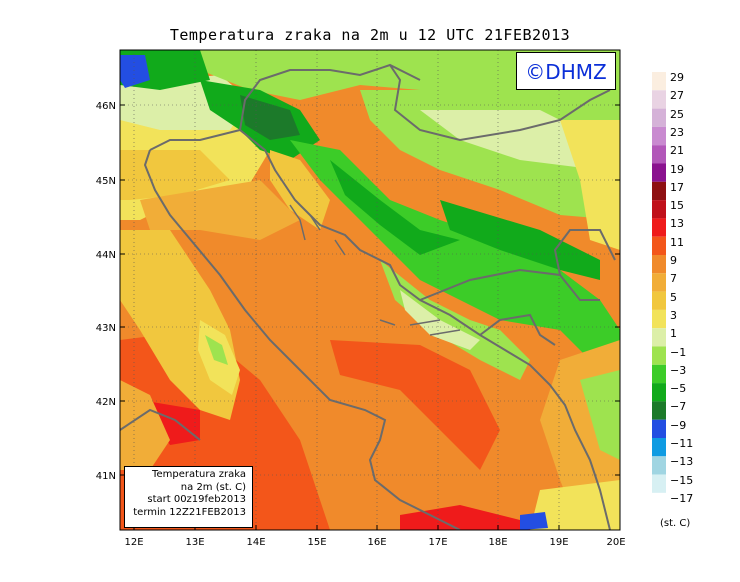 Image resolution: width=740 pixels, height=582 pixels. What do you see at coordinates (677, 114) in the screenshot?
I see `colorbar-label: 25` at bounding box center [677, 114].